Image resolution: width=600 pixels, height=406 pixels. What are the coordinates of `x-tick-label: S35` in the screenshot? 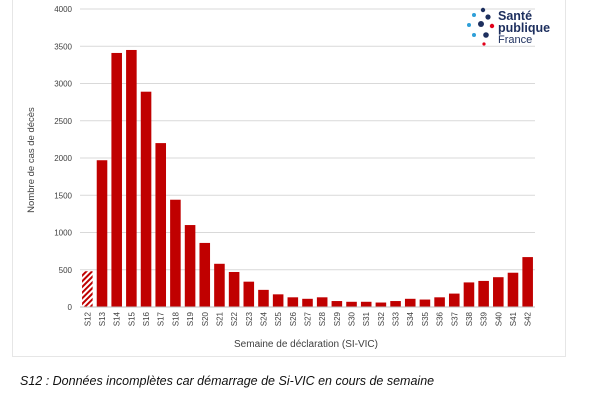 It's located at (425, 318).